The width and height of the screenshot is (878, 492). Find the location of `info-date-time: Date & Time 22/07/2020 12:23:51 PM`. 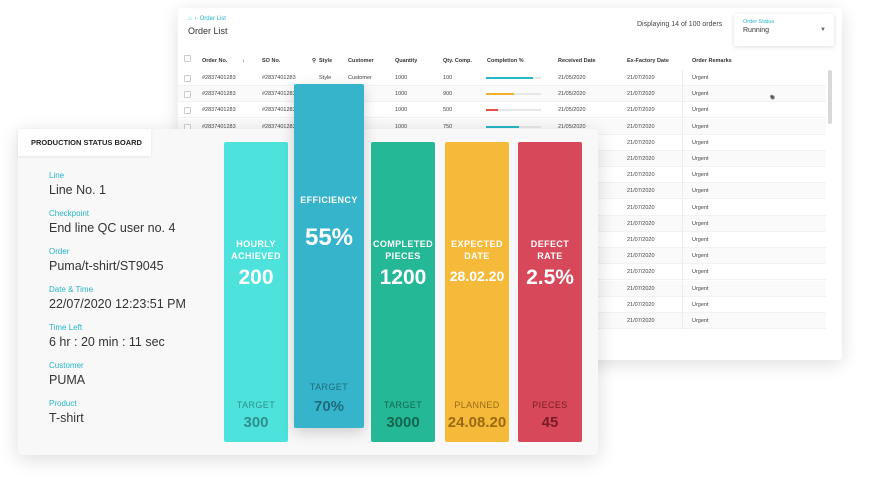

info-date-time: Date & Time 22/07/2020 12:23:51 PM is located at coordinates (117, 298).